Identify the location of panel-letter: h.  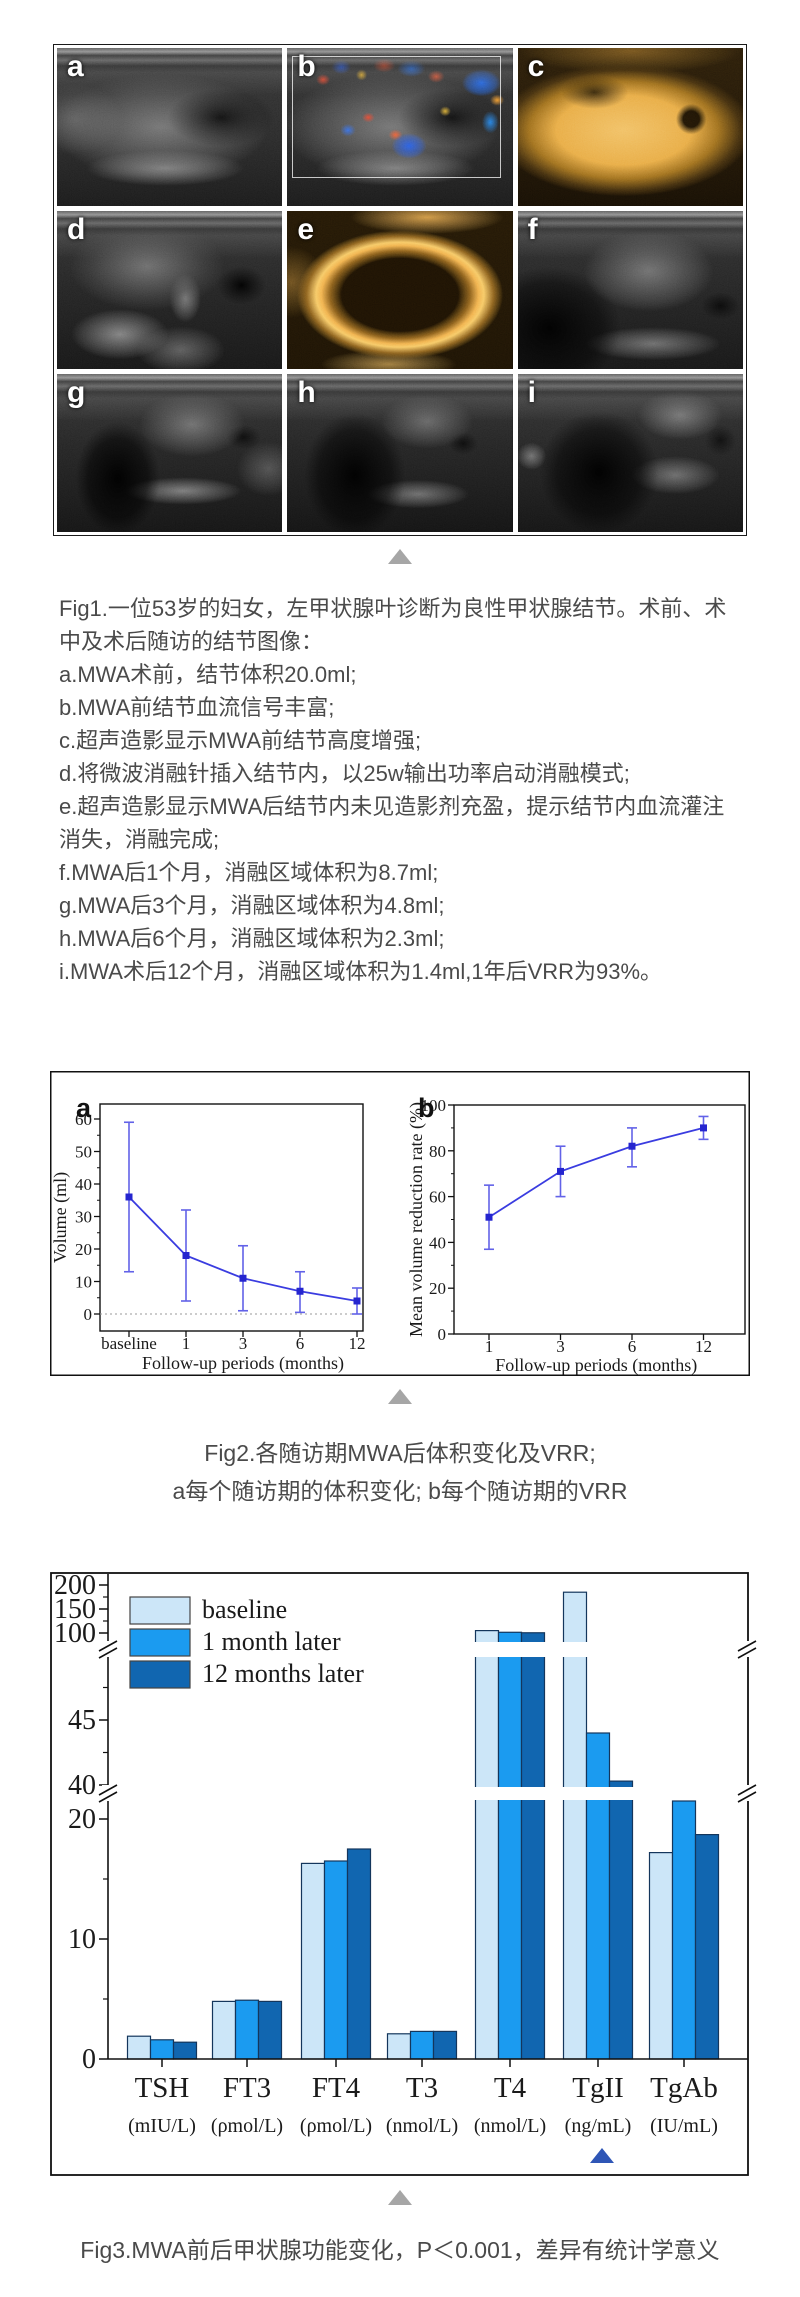
(306, 392).